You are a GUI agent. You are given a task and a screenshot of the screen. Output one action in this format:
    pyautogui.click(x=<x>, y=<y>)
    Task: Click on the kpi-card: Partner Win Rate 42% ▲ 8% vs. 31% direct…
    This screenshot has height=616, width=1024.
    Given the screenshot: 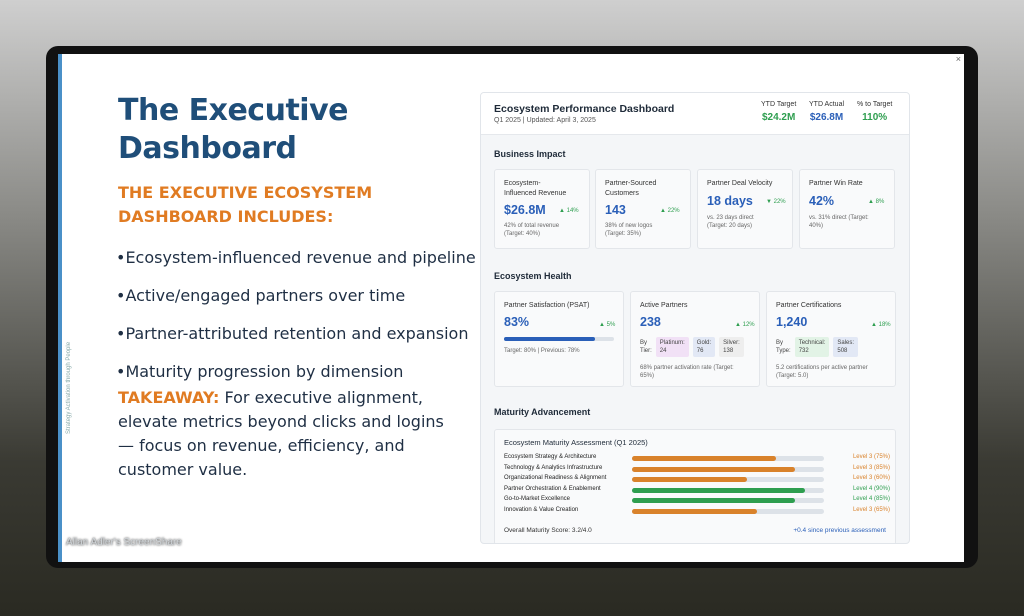 What is the action you would take?
    pyautogui.click(x=847, y=209)
    